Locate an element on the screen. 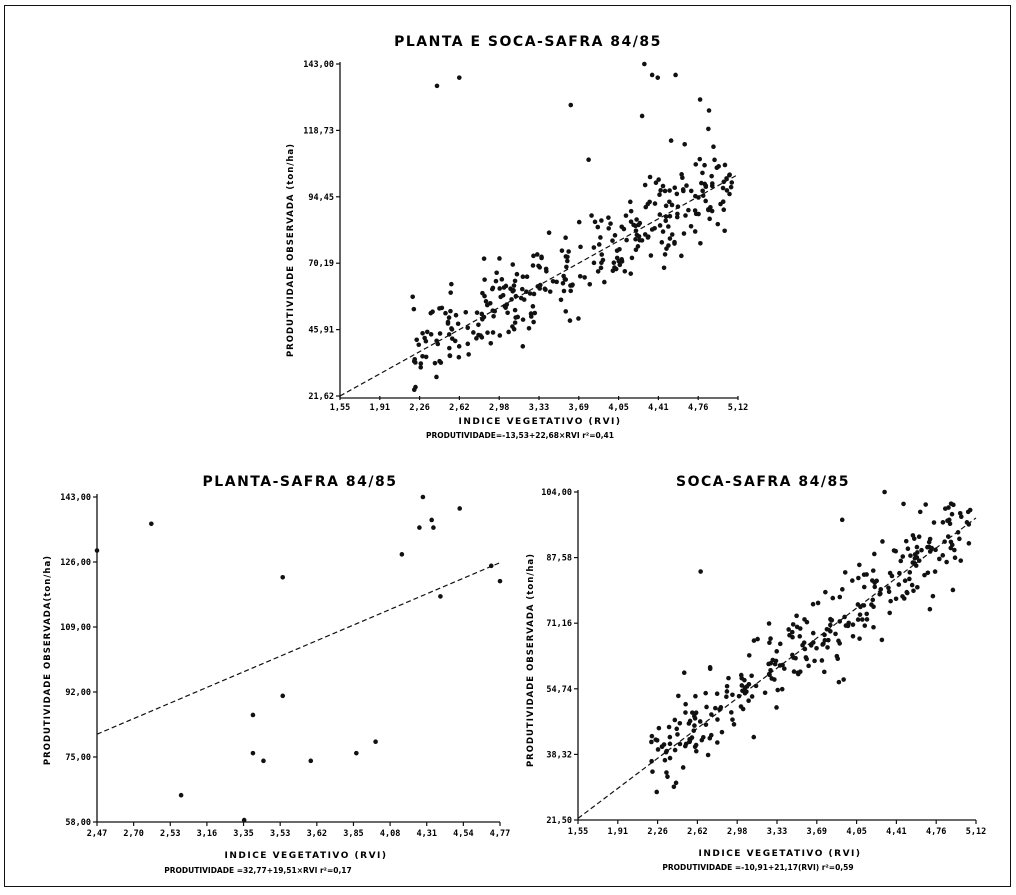 This screenshot has height=895, width=1016. chart-right-title: SOCA-SAFRA 84/85 is located at coordinates (763, 482).